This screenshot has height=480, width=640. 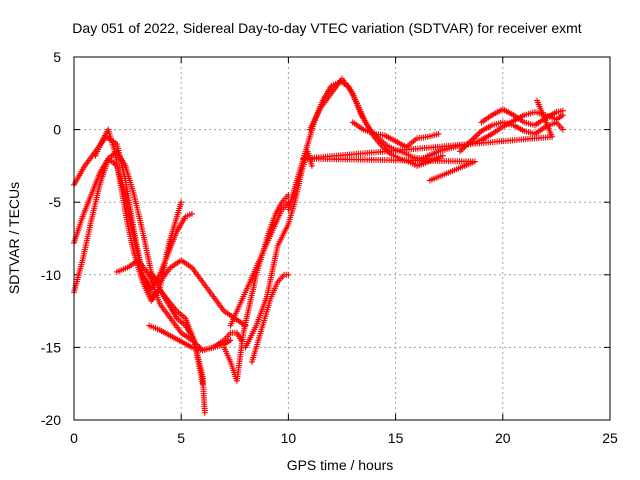 I want to click on x-tick-label: 20, so click(x=503, y=438).